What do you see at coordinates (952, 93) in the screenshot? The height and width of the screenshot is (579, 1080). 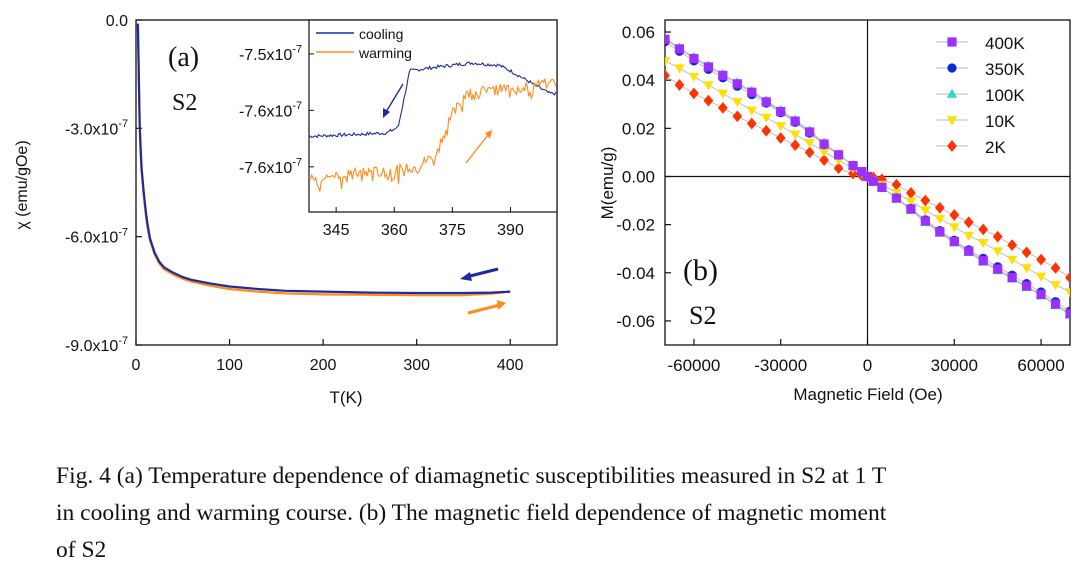 I see `legend-100K-marker` at bounding box center [952, 93].